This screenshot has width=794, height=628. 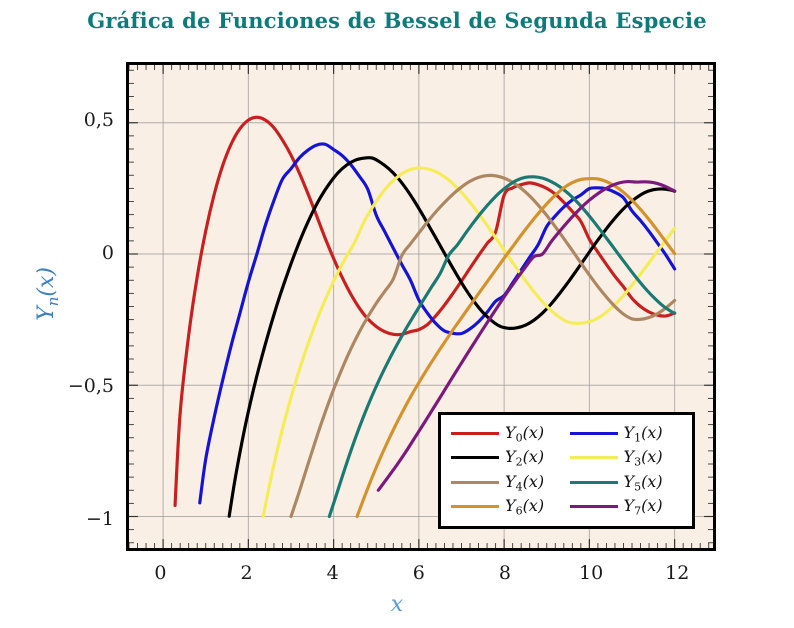 I want to click on legend-label-y1: Y1(x), so click(x=643, y=434).